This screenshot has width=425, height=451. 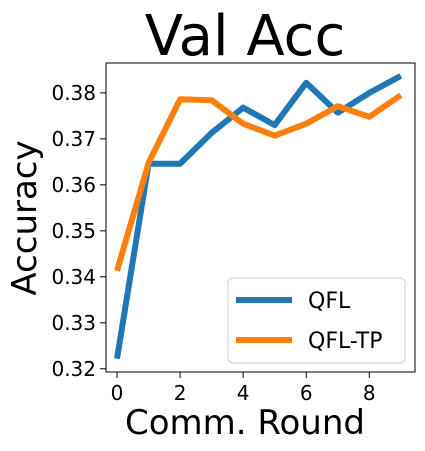 I want to click on chart-title: Val Acc, so click(x=245, y=36).